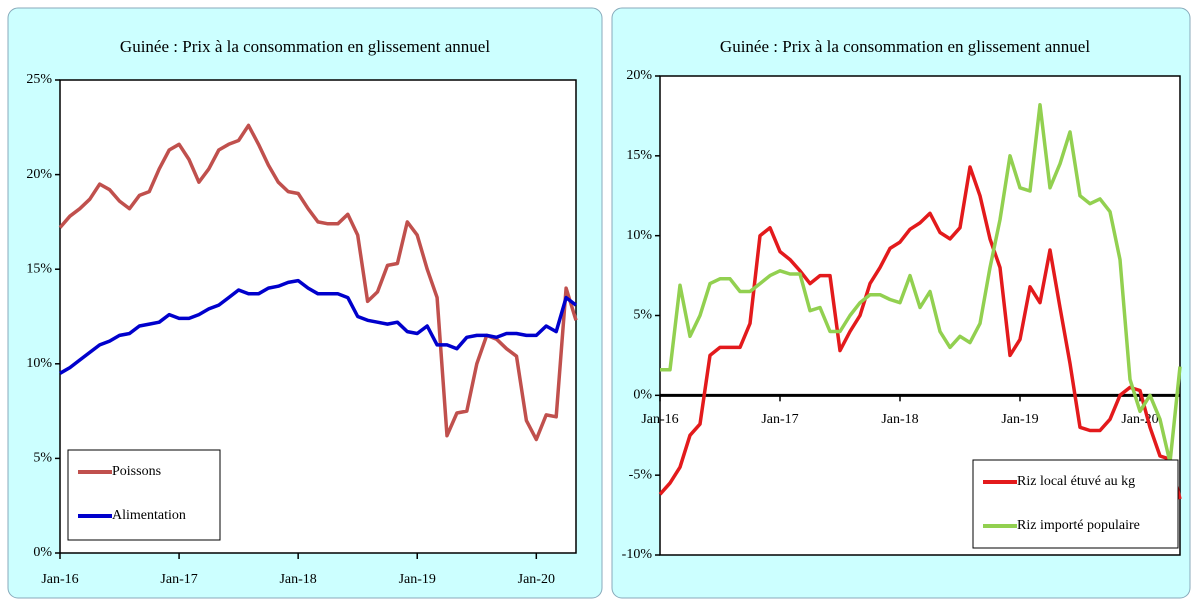  I want to click on y-tick-label: -5%, so click(641, 474).